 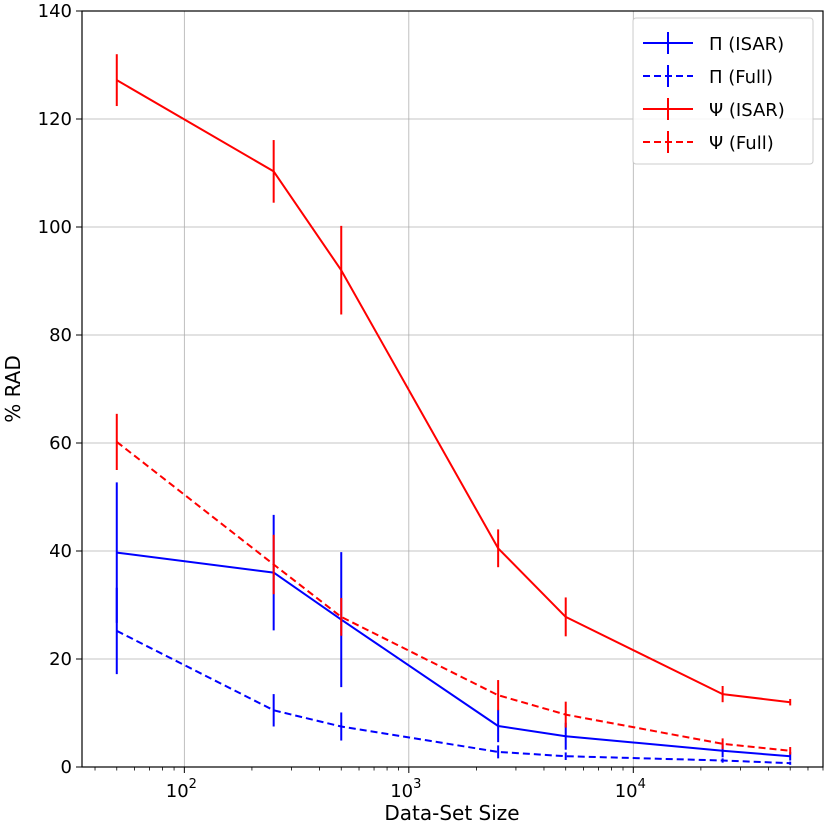 What do you see at coordinates (55, 227) in the screenshot?
I see `y-tick-label: 100` at bounding box center [55, 227].